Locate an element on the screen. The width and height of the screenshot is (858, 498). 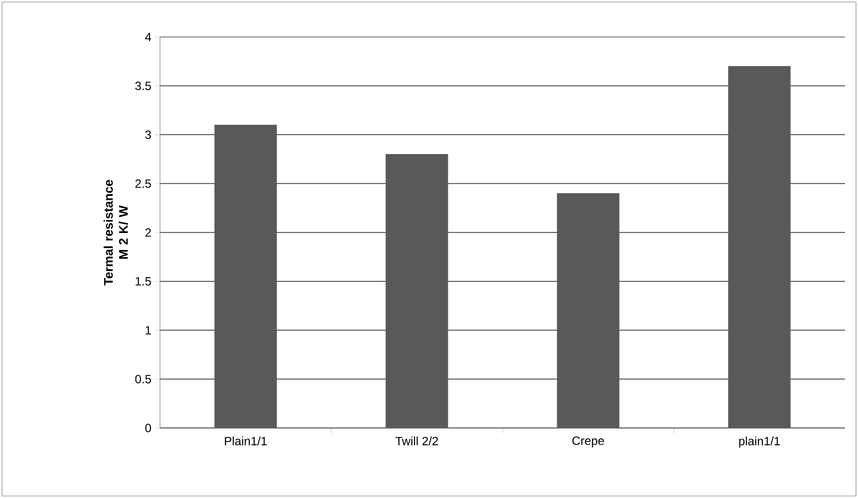
y-tick-label: 3.5 is located at coordinates (143, 86).